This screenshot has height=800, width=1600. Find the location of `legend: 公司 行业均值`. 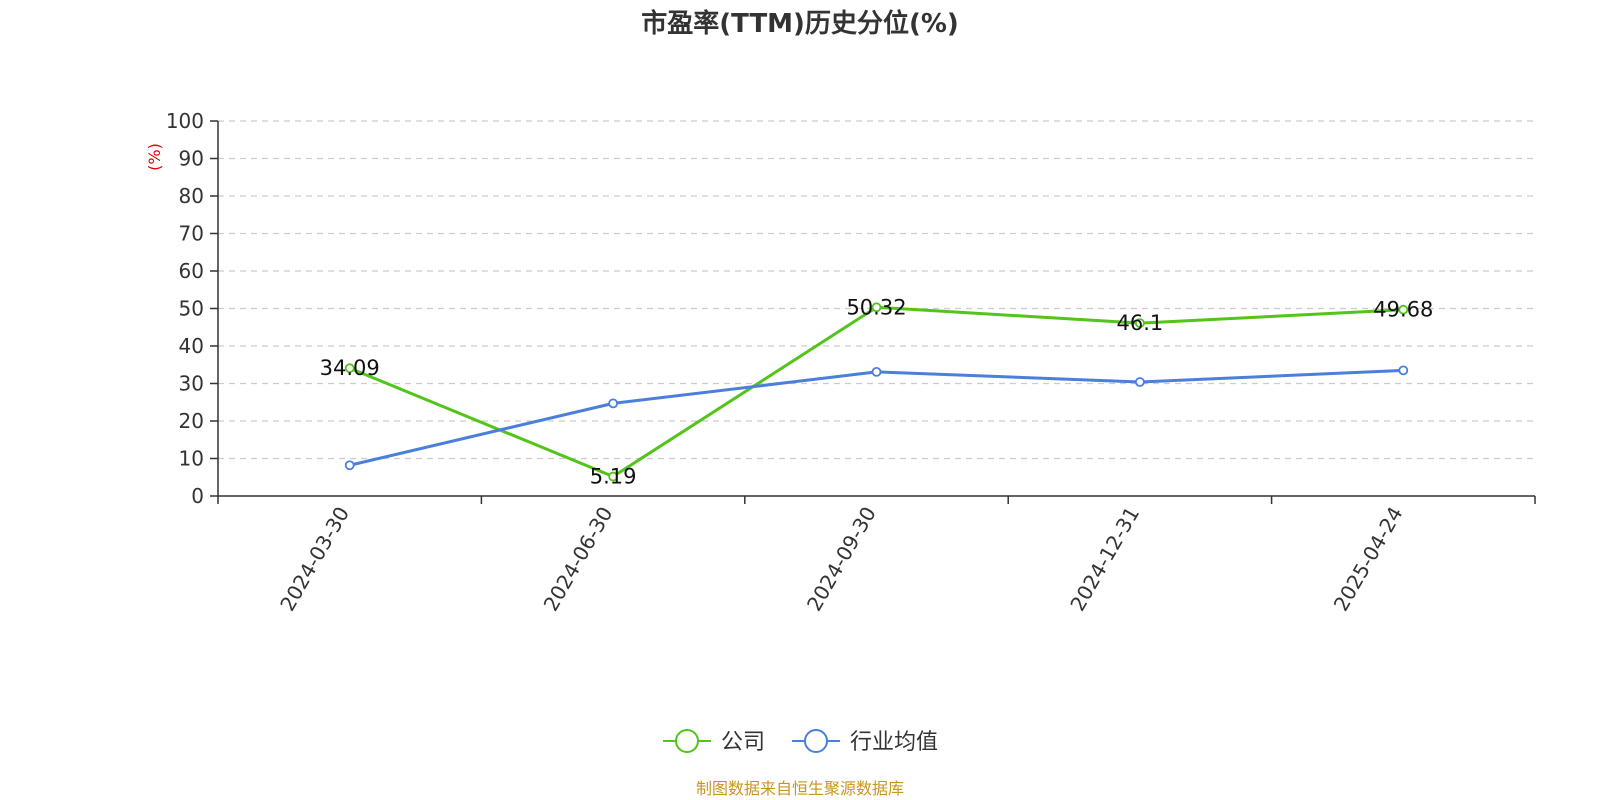

legend: 公司 行业均值 is located at coordinates (800, 742).